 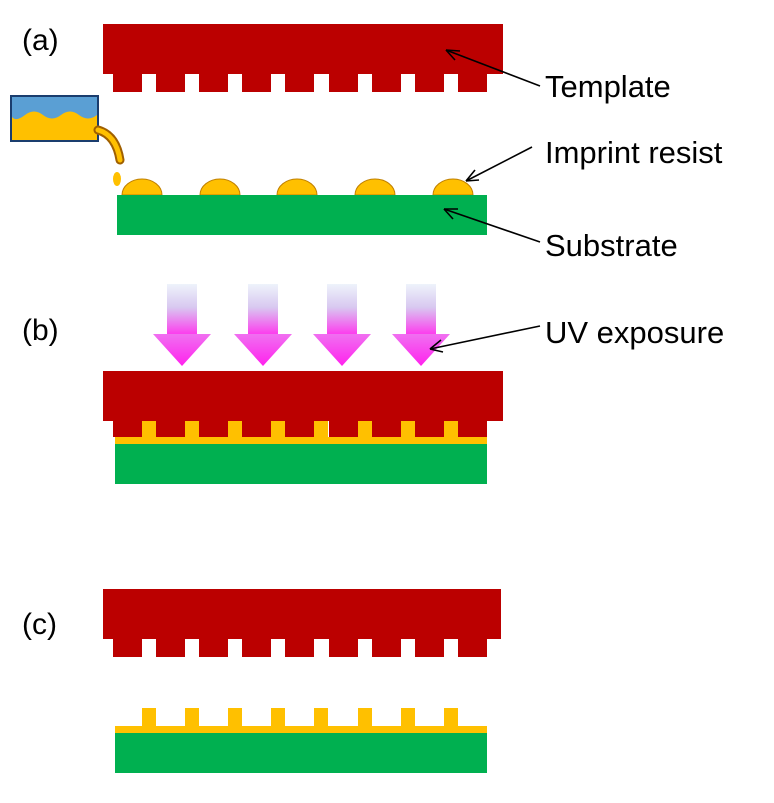 What do you see at coordinates (302, 215) in the screenshot?
I see `substrate-a` at bounding box center [302, 215].